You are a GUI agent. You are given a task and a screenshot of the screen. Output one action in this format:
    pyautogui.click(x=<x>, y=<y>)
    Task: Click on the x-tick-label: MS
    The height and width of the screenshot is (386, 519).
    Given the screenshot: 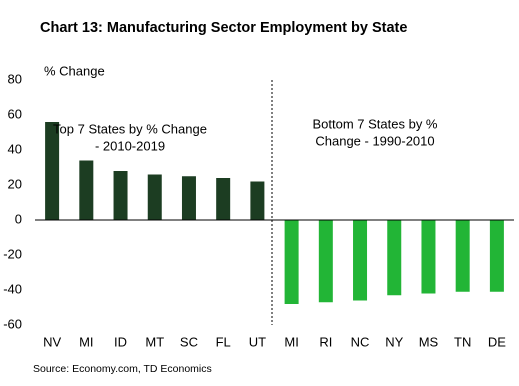 What is the action you would take?
    pyautogui.click(x=429, y=341)
    